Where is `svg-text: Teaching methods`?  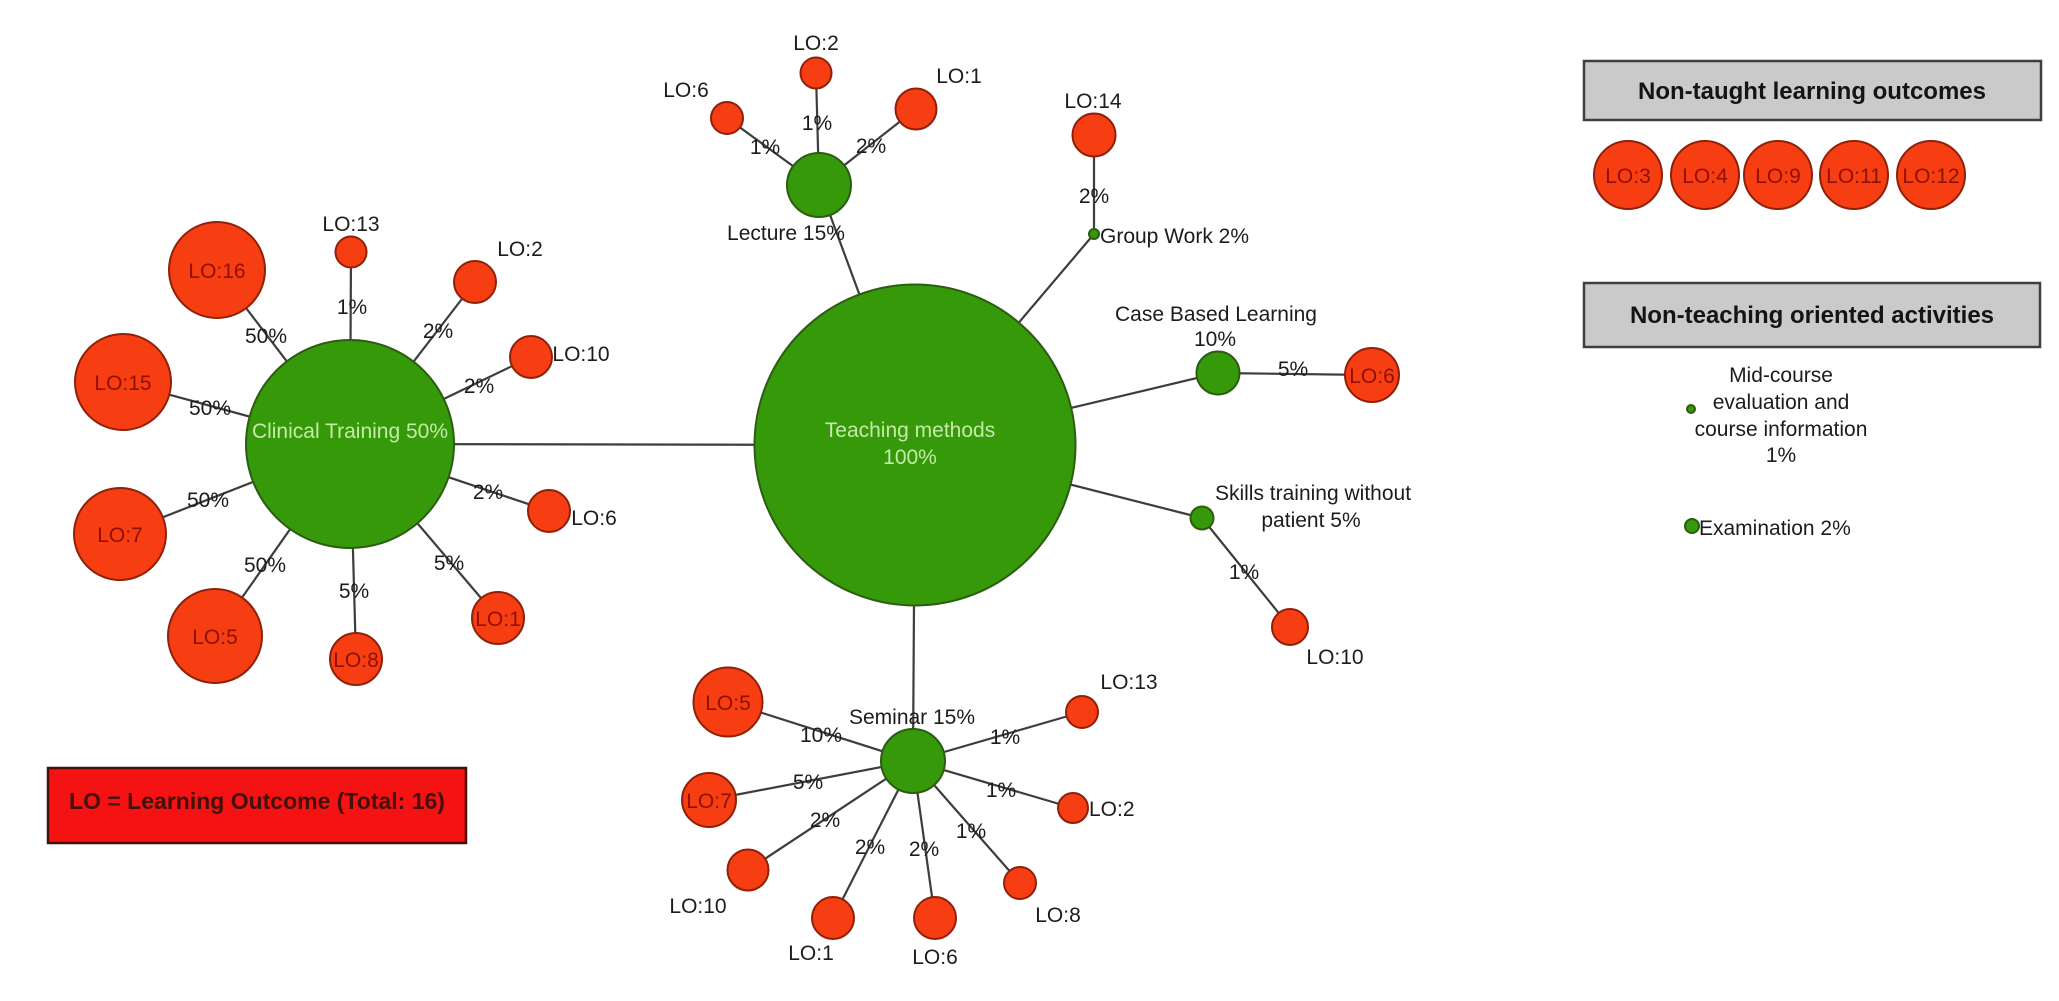 svg-text: Teaching methods is located at coordinates (910, 430).